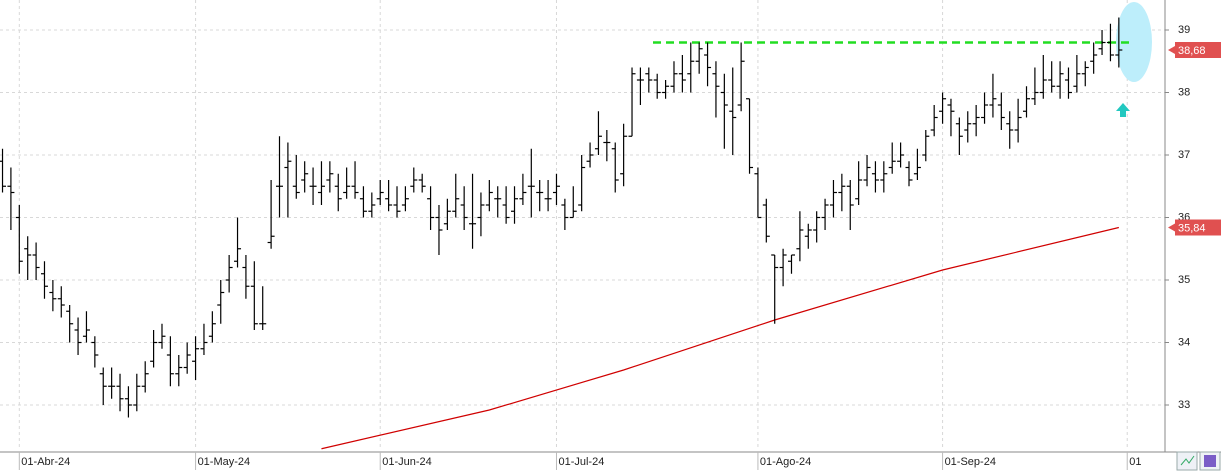 The image size is (1221, 472). I want to click on price-label: 38,68, so click(1192, 51).